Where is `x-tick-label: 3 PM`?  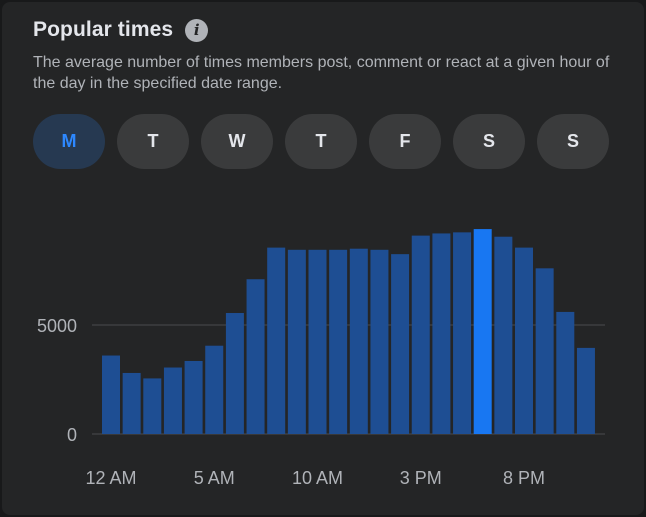 x-tick-label: 3 PM is located at coordinates (421, 478).